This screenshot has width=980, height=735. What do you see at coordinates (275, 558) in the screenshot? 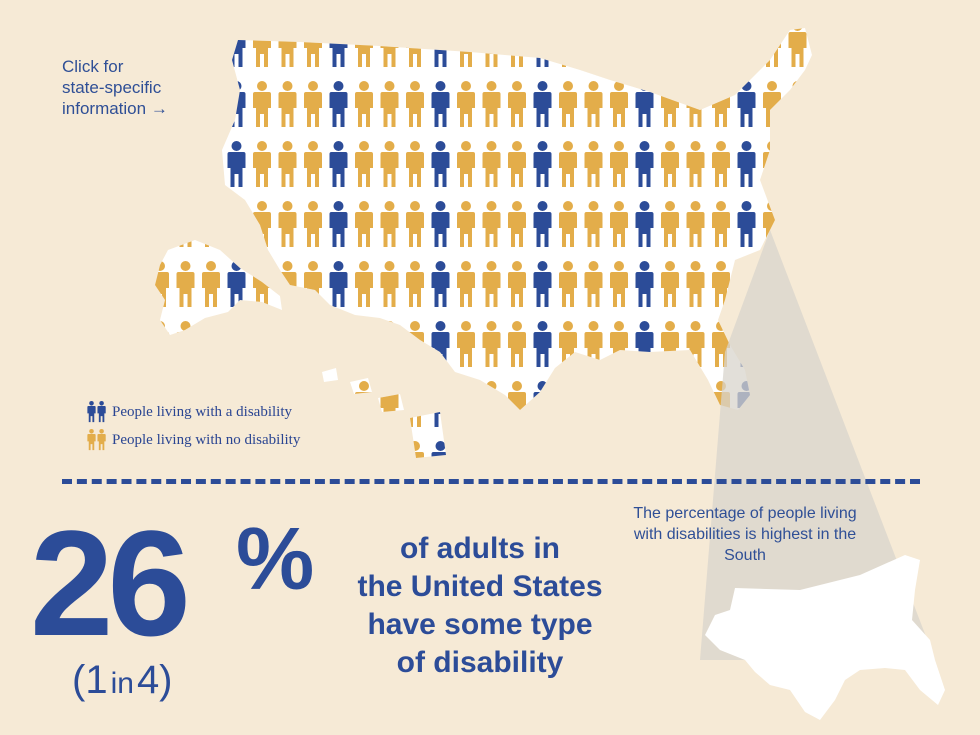
I see `headline-percent-sign: %` at bounding box center [275, 558].